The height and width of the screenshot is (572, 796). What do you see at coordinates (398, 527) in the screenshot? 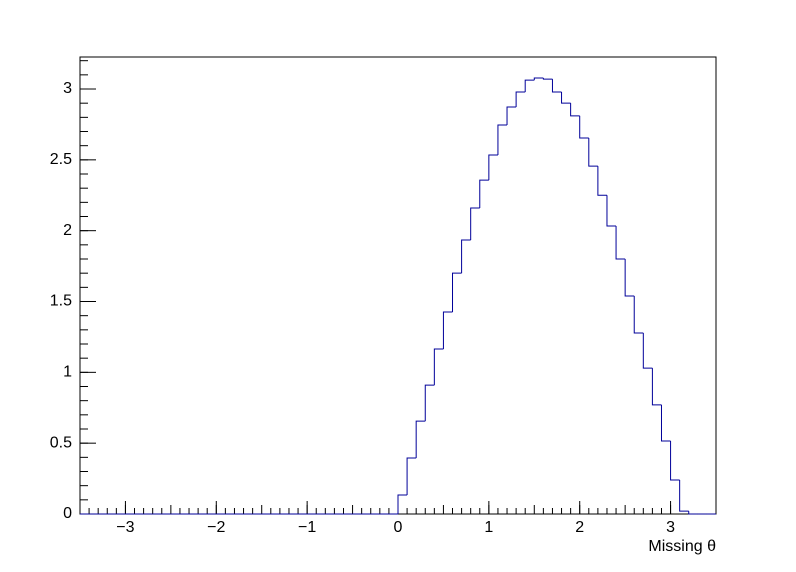
I see `x-tick-label: 0` at bounding box center [398, 527].